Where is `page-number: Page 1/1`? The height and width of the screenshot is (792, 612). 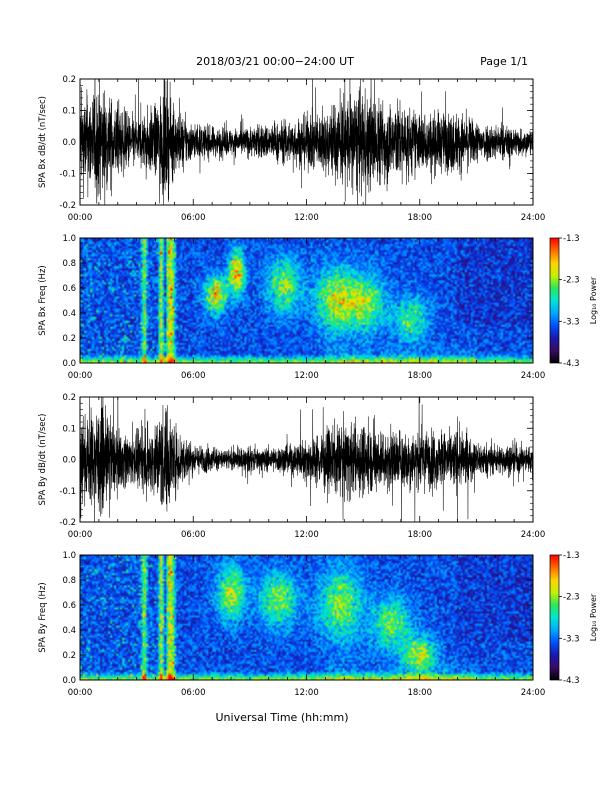
page-number: Page 1/1 is located at coordinates (504, 61).